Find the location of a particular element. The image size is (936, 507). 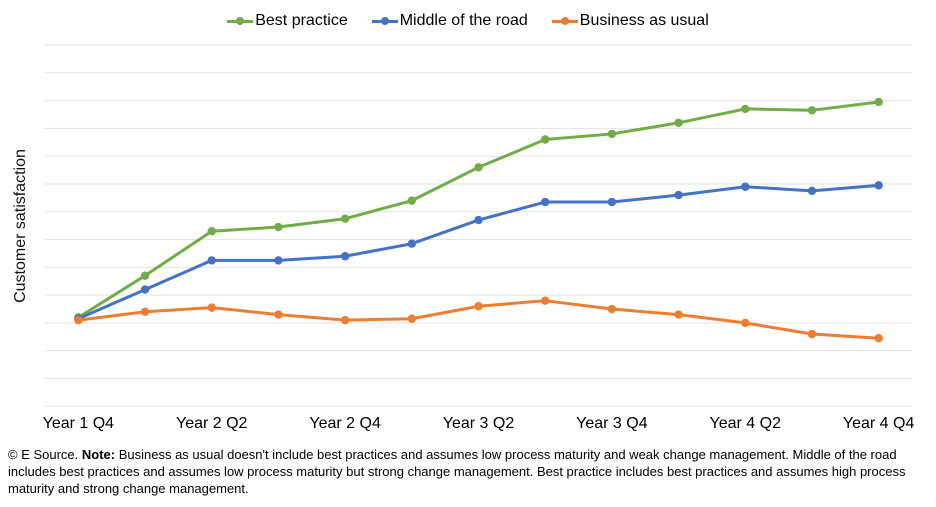

footnote-source: © E Source. is located at coordinates (45, 454).